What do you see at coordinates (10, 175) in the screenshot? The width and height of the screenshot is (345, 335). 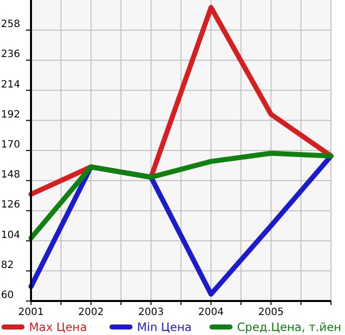 I see `y-tick-label: 148` at bounding box center [10, 175].